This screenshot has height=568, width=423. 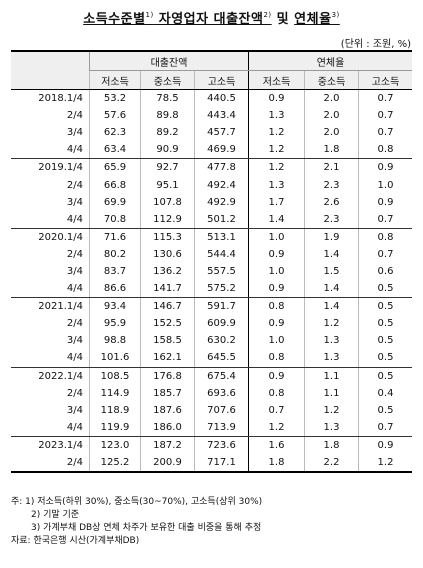 What do you see at coordinates (221, 254) in the screenshot?
I see `value-cell: 544.4` at bounding box center [221, 254].